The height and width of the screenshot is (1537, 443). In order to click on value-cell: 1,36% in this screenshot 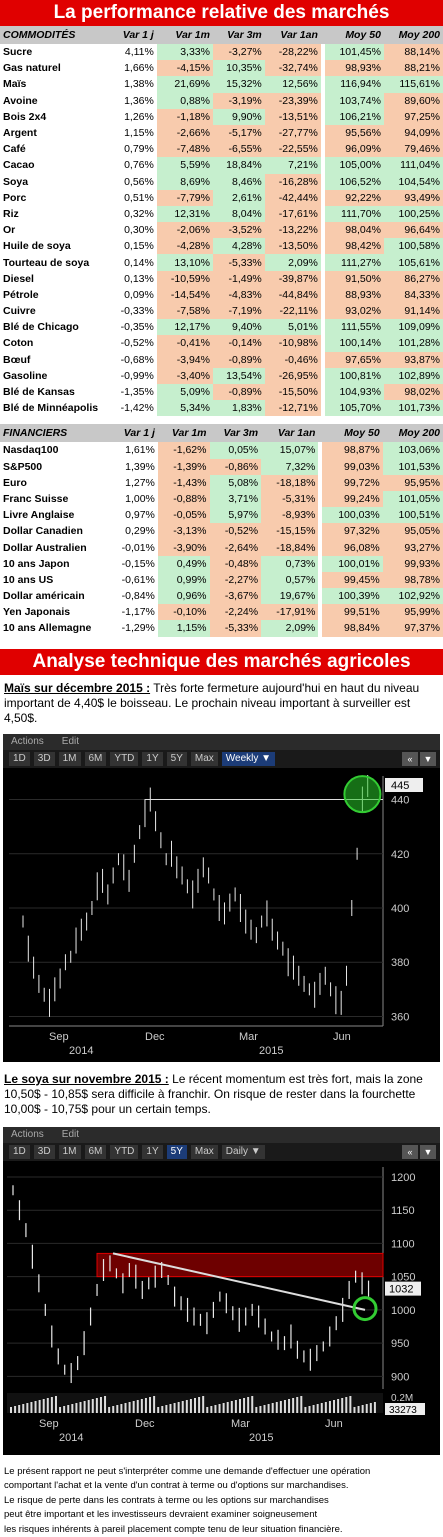, I will do `click(139, 100)`.